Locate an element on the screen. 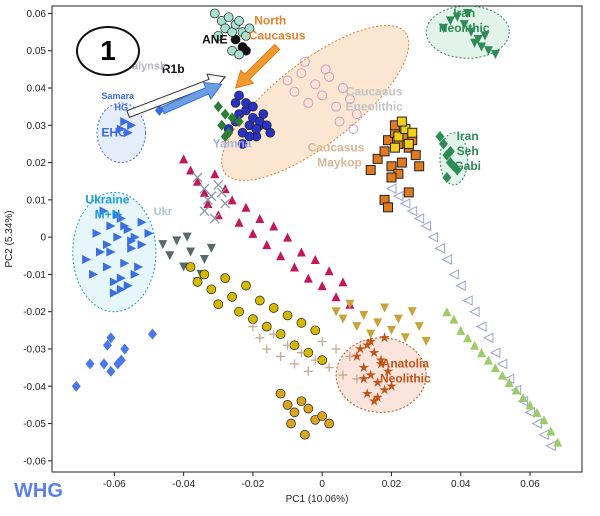  group-label: HG is located at coordinates (122, 107).